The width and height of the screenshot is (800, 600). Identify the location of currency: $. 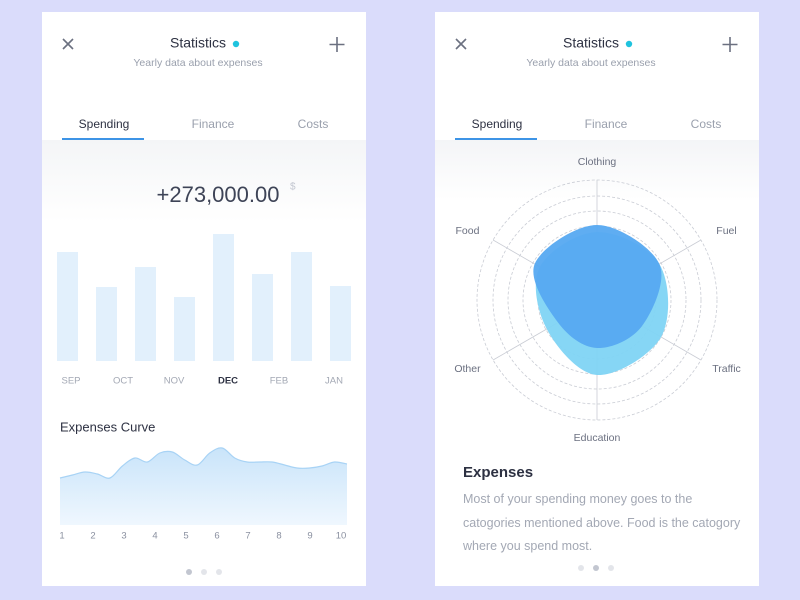
(293, 187).